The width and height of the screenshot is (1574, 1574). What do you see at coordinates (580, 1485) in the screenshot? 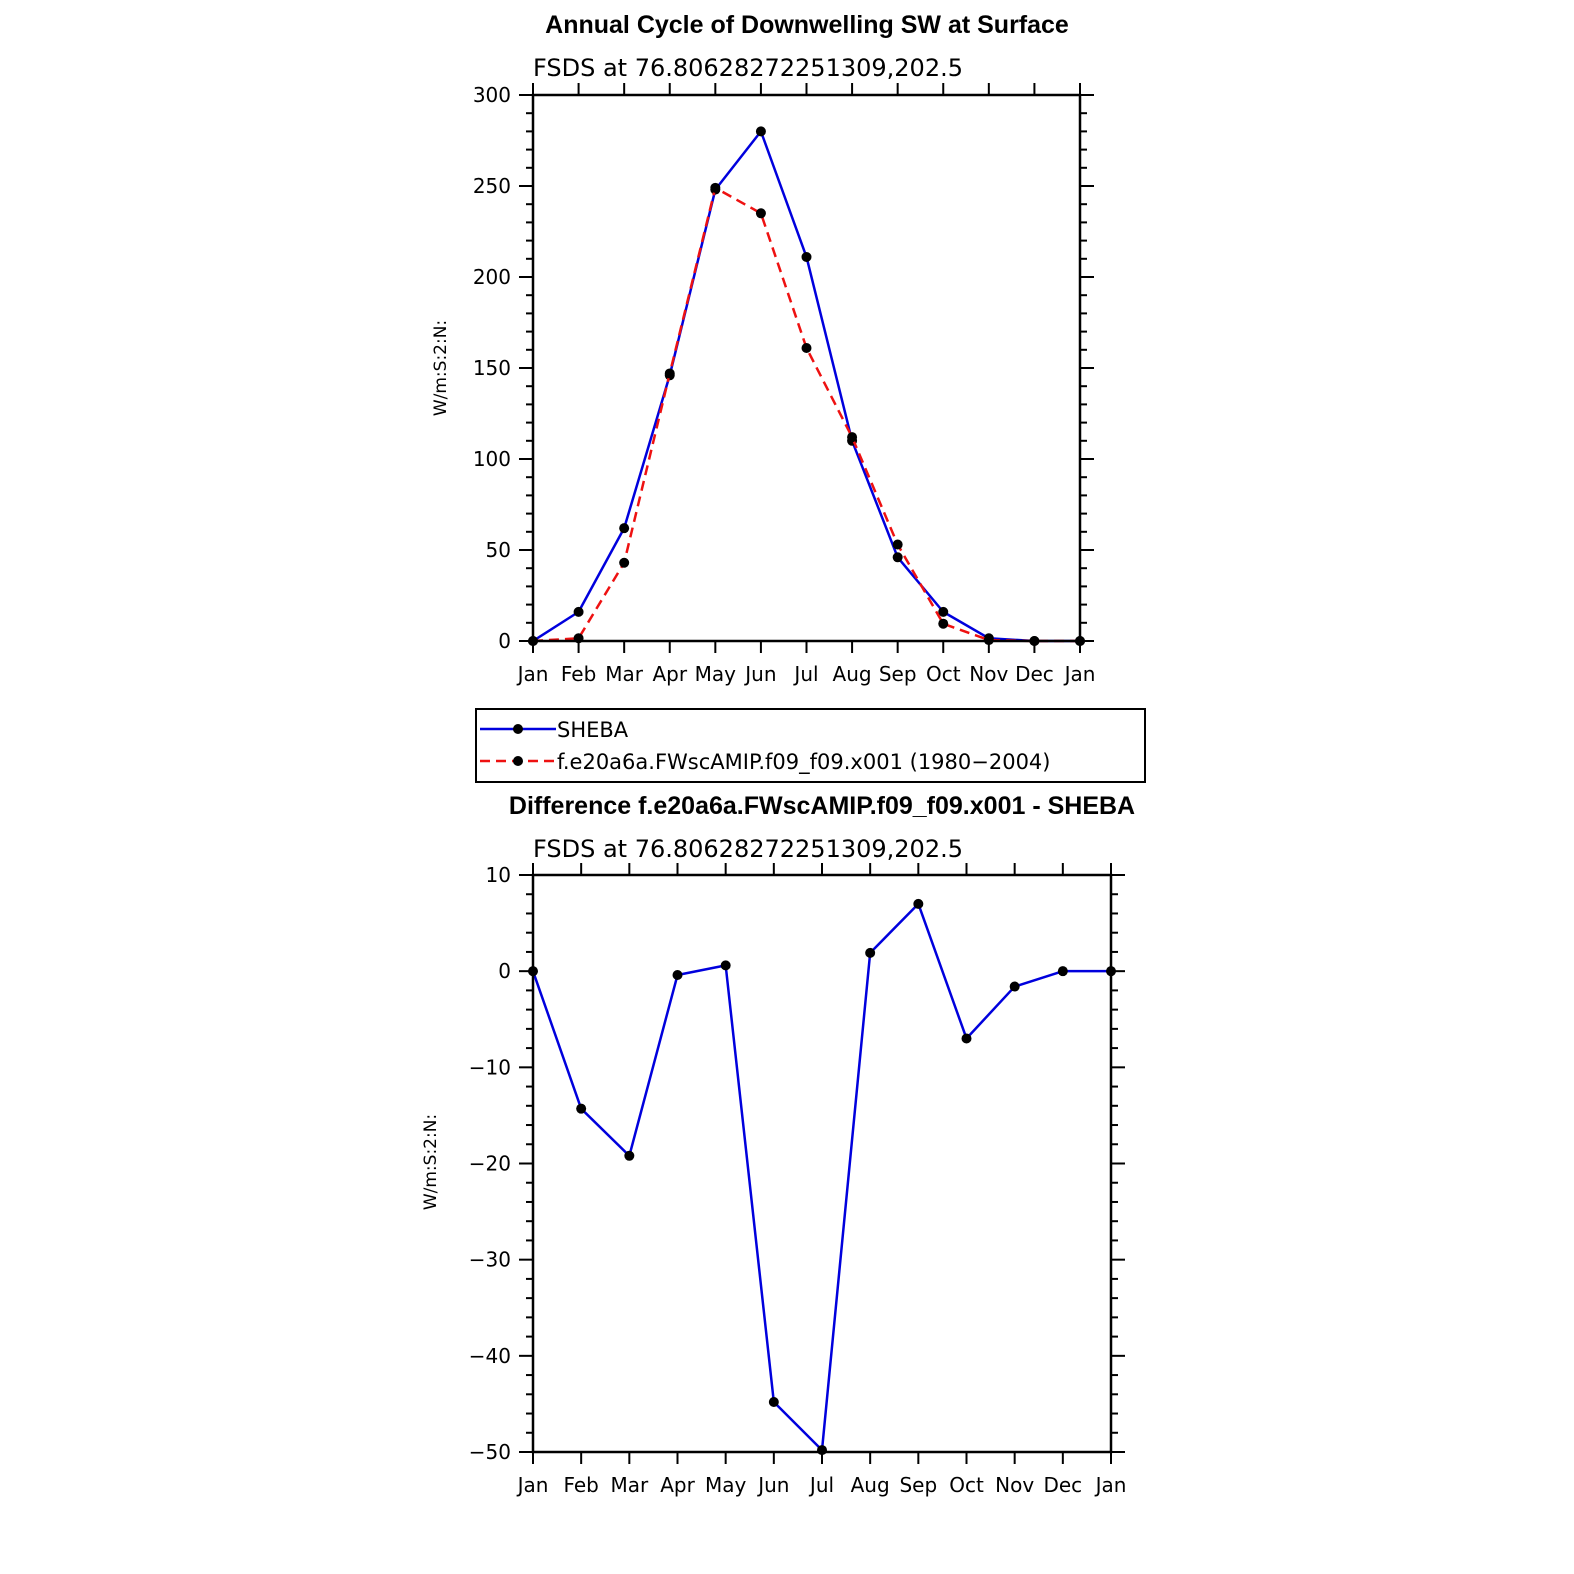
I see `bottom-chart-xtick-label: Feb` at bounding box center [580, 1485].